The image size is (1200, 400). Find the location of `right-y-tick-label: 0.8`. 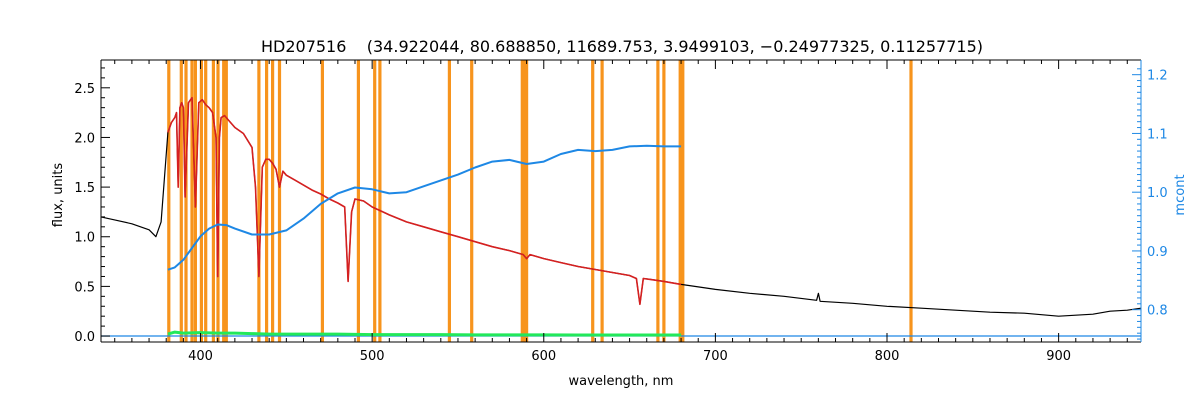

right-y-tick-label: 0.8 is located at coordinates (1157, 311).